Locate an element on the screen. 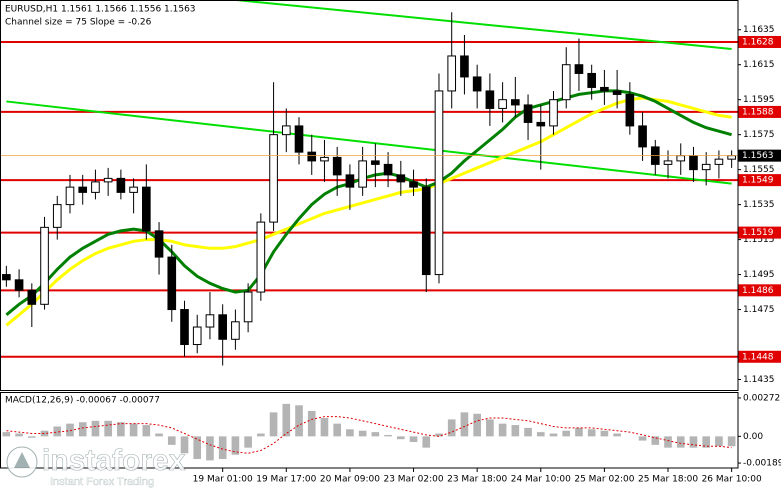 The width and height of the screenshot is (781, 489). x-tick-label: 26 Mar 10:00 is located at coordinates (732, 480).